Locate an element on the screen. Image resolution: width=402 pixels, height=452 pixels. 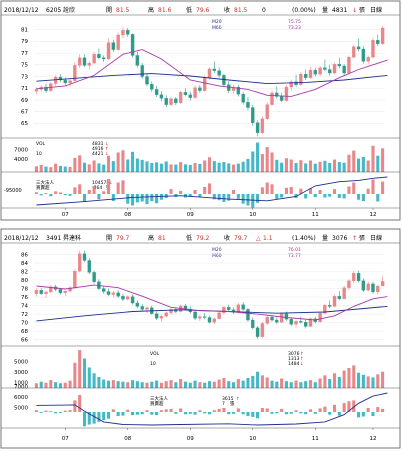
ma-legend: M20 M60 75.75 73.23 is located at coordinates (256, 25).